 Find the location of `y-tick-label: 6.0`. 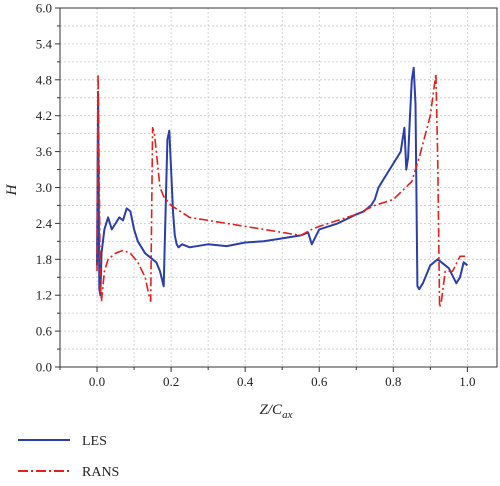

y-tick-label: 6.0 is located at coordinates (44, 8).